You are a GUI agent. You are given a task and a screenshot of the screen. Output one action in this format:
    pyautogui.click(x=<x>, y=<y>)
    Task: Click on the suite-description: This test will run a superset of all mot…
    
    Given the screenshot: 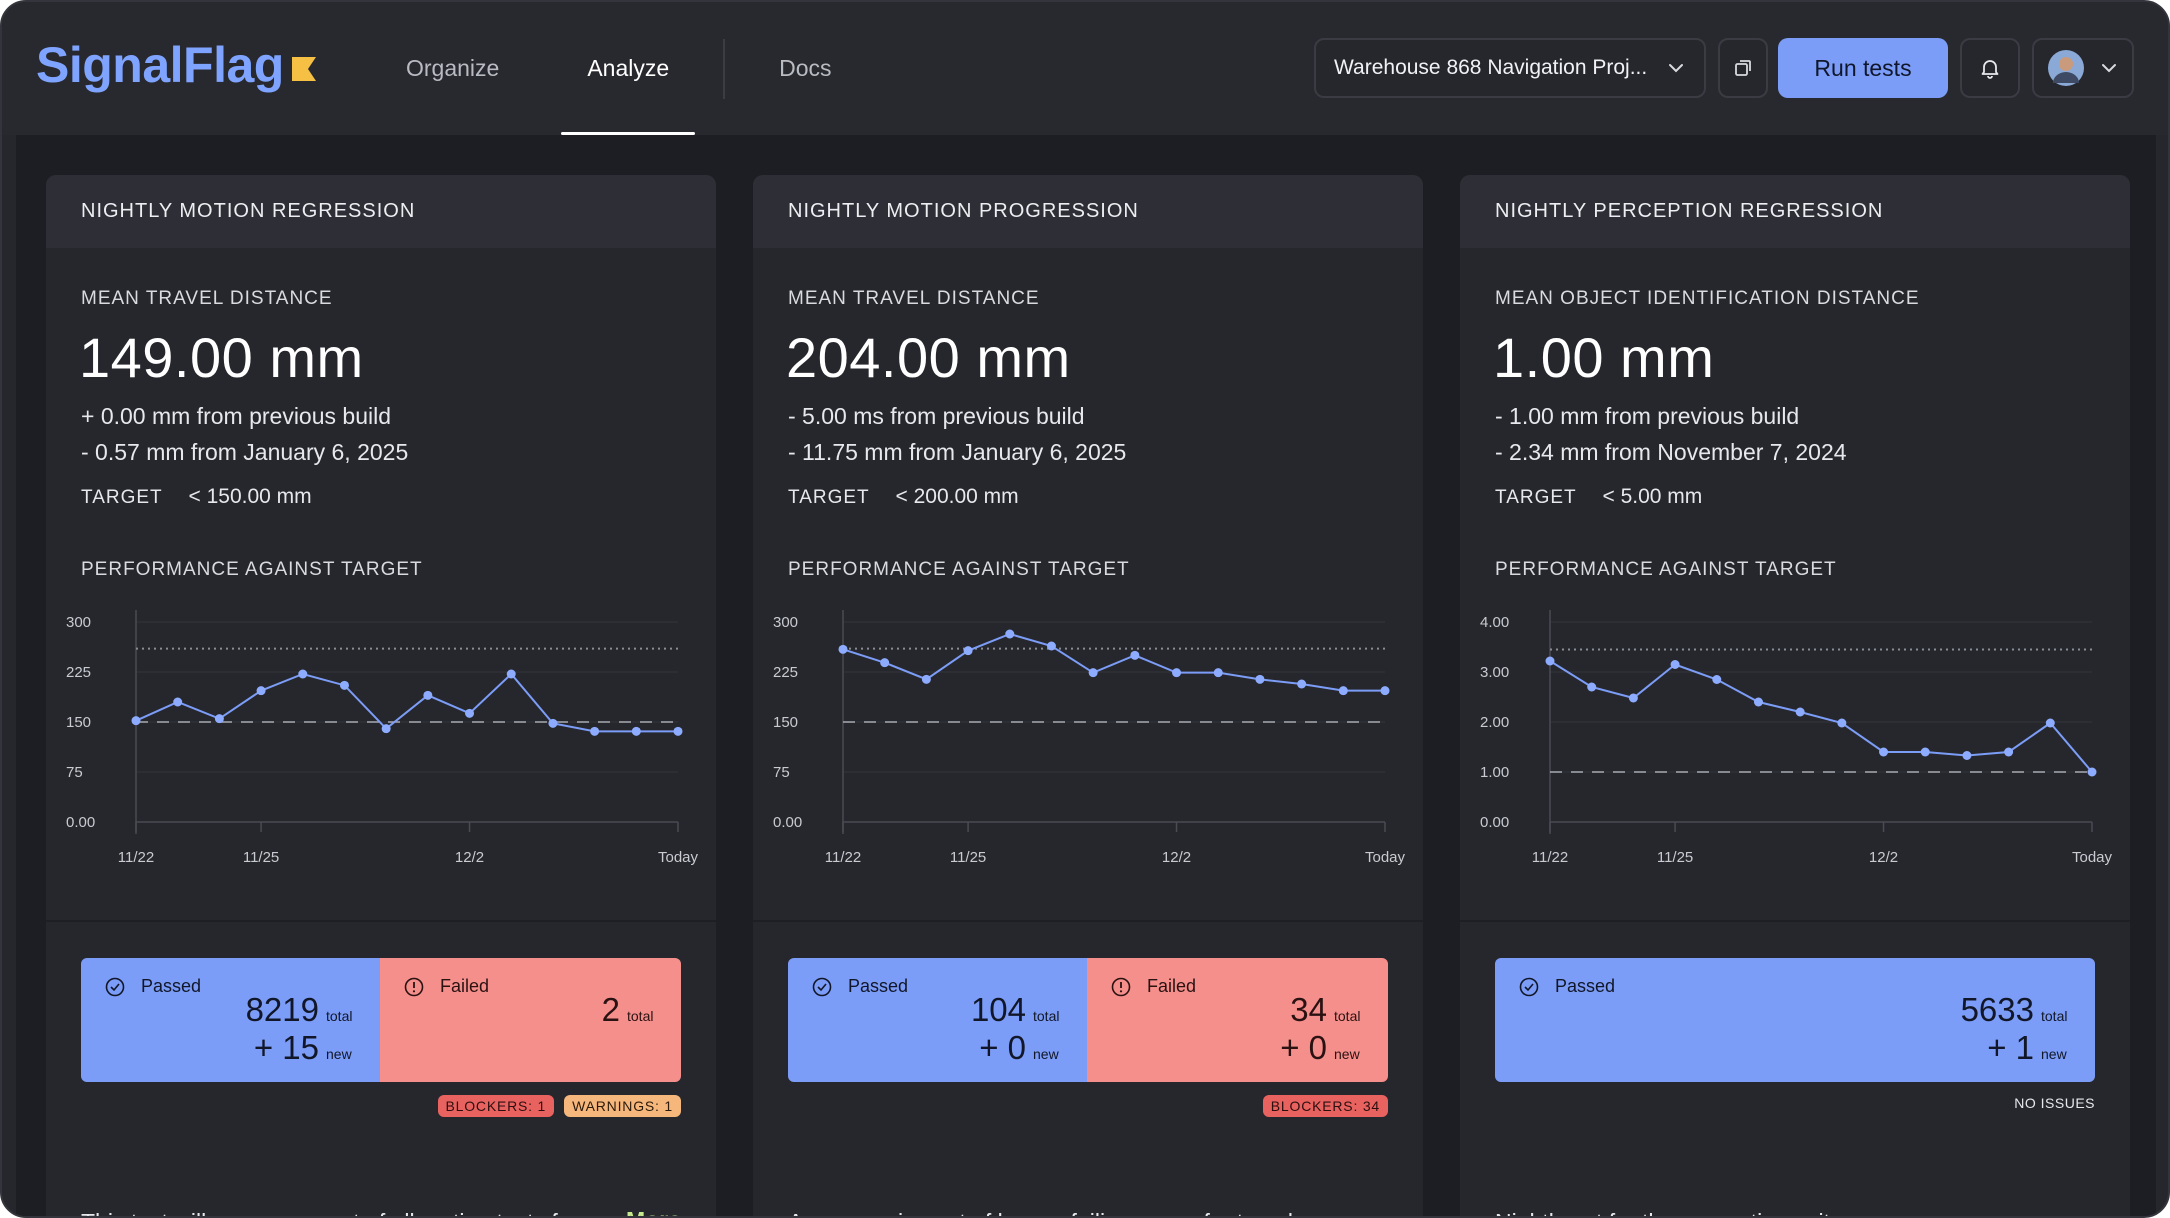 What is the action you would take?
    pyautogui.click(x=341, y=1211)
    